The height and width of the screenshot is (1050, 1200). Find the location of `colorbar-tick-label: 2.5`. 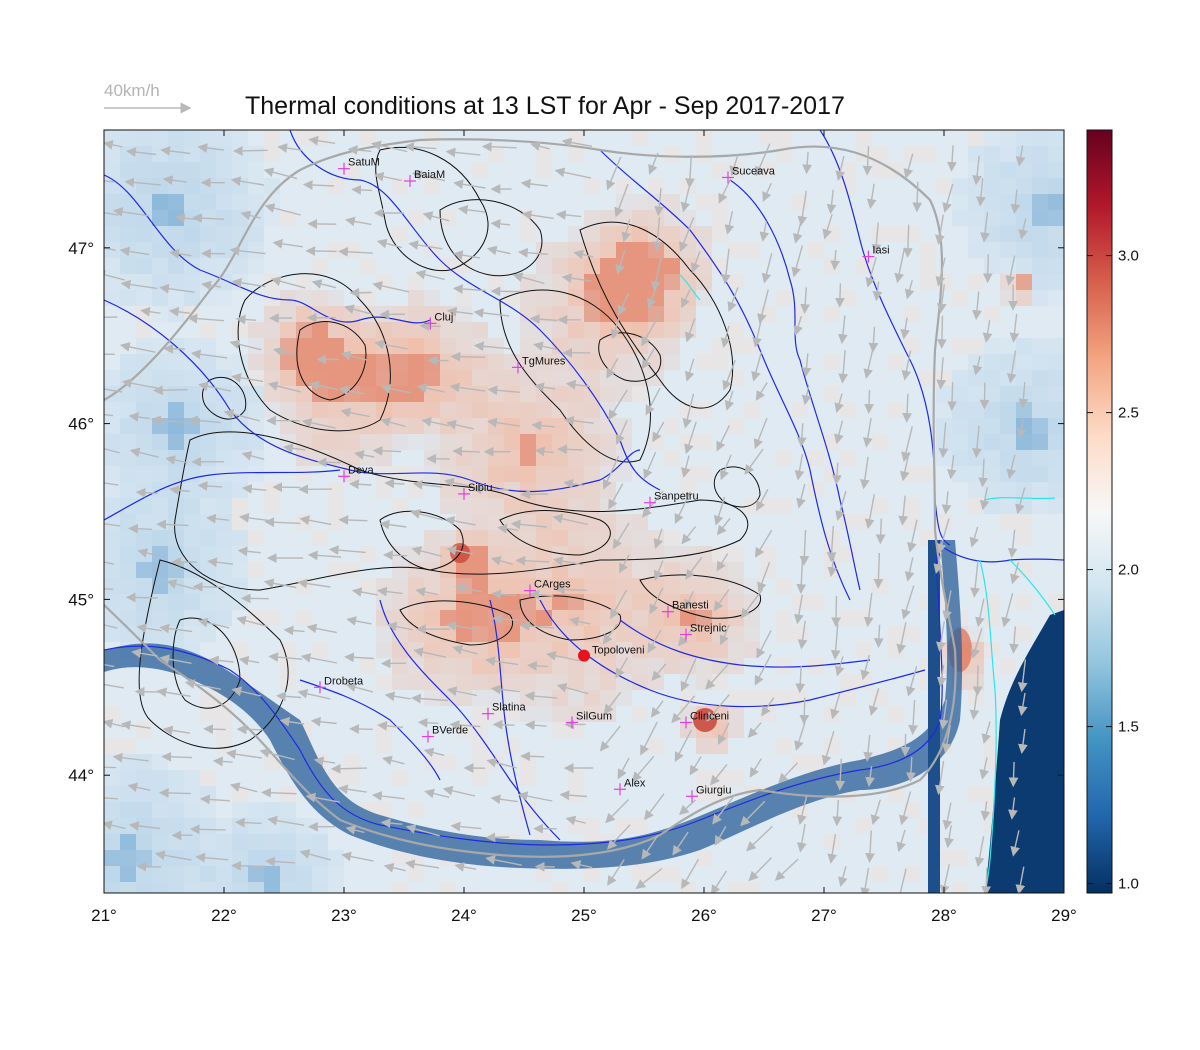

colorbar-tick-label: 2.5 is located at coordinates (1128, 413).